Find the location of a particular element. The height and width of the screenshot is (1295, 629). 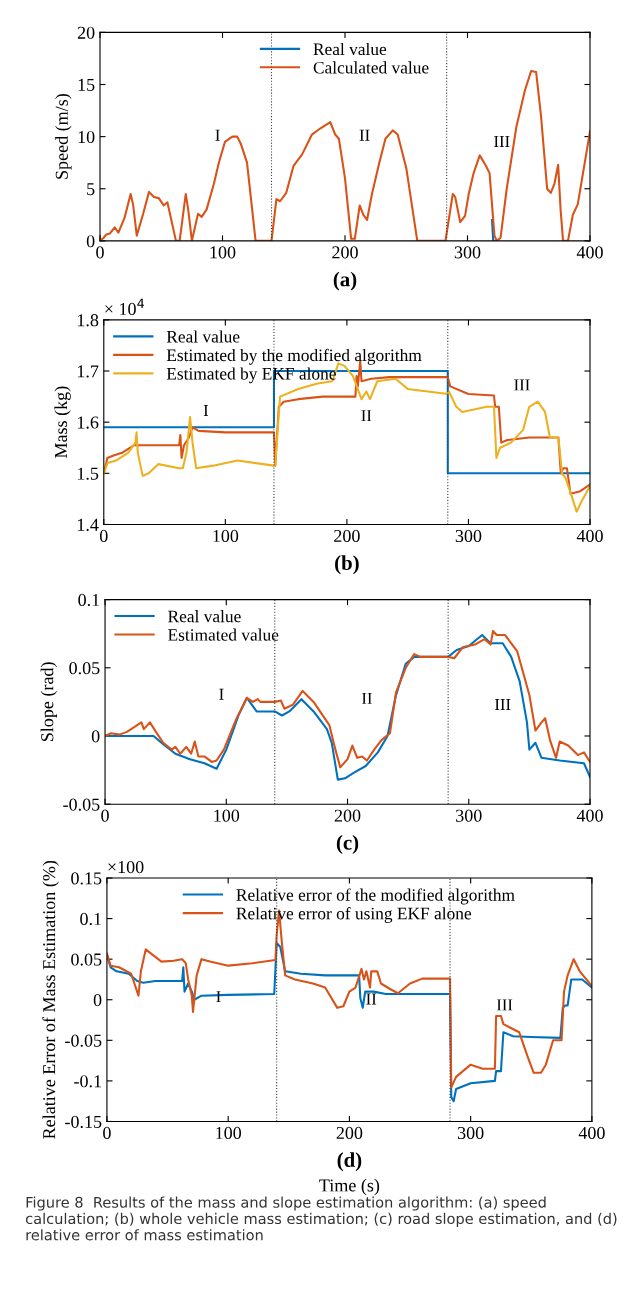

x-tick-label: 0 is located at coordinates (107, 1133).